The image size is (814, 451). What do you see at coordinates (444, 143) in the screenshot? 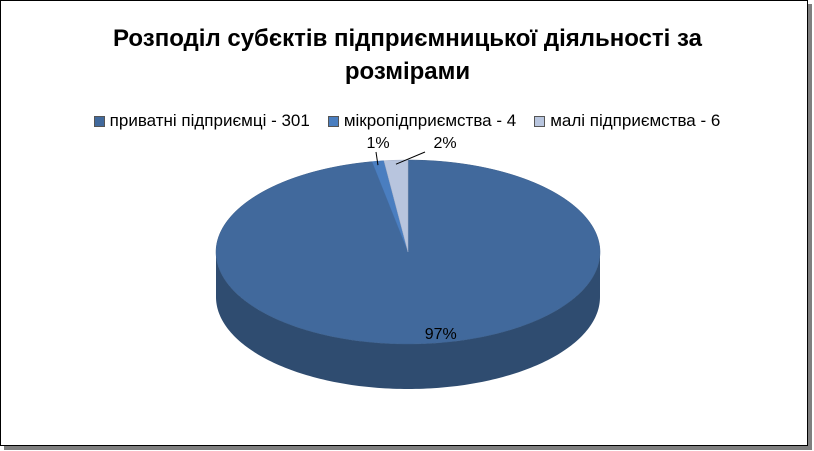
I see `data-label: 2%` at bounding box center [444, 143].